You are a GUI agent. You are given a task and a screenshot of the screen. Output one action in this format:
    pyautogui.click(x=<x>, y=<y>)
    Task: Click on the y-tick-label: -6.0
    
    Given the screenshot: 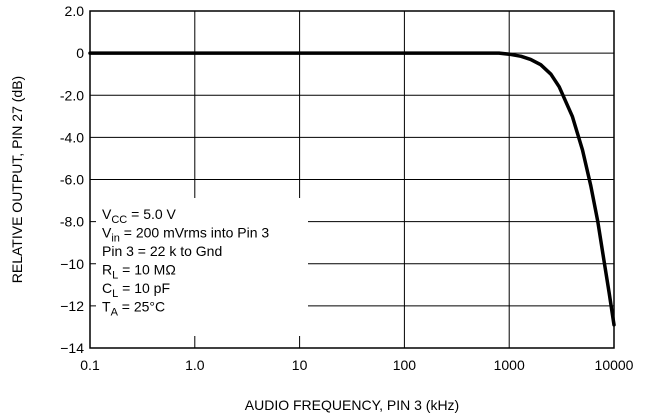 What is the action you would take?
    pyautogui.click(x=72, y=180)
    